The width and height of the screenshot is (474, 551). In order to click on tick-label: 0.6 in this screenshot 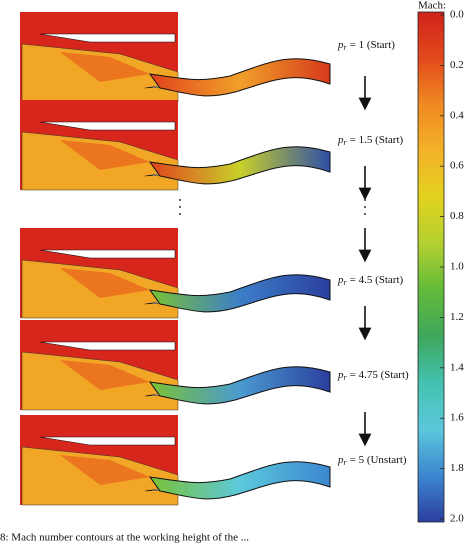, I will do `click(457, 166)`.